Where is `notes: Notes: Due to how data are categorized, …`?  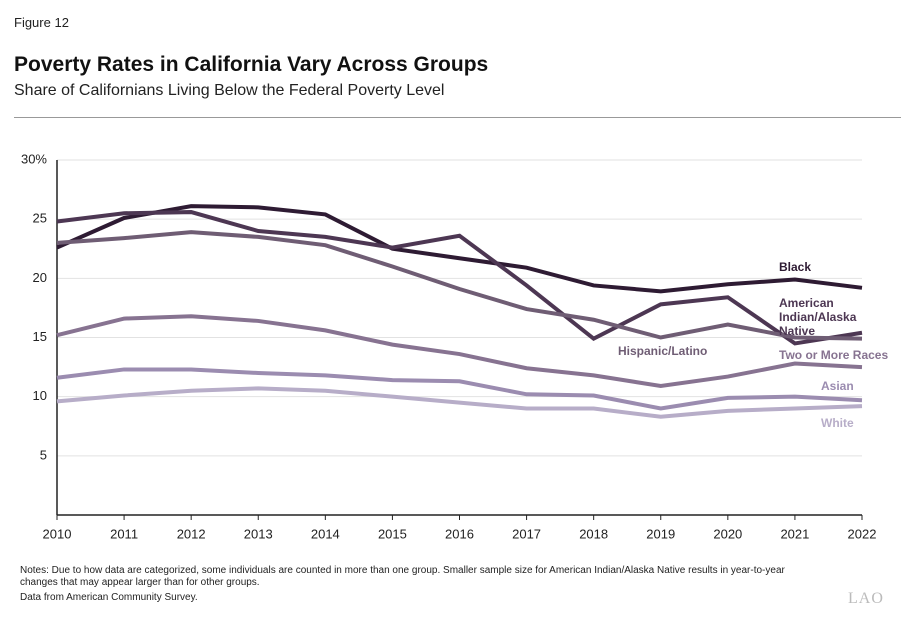 notes: Notes: Due to how data are categorized, … is located at coordinates (402, 576).